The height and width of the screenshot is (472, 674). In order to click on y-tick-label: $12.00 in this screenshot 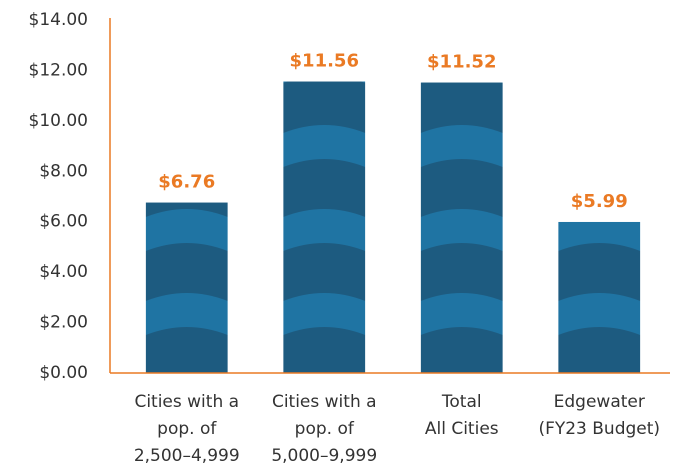, I will do `click(58, 70)`.